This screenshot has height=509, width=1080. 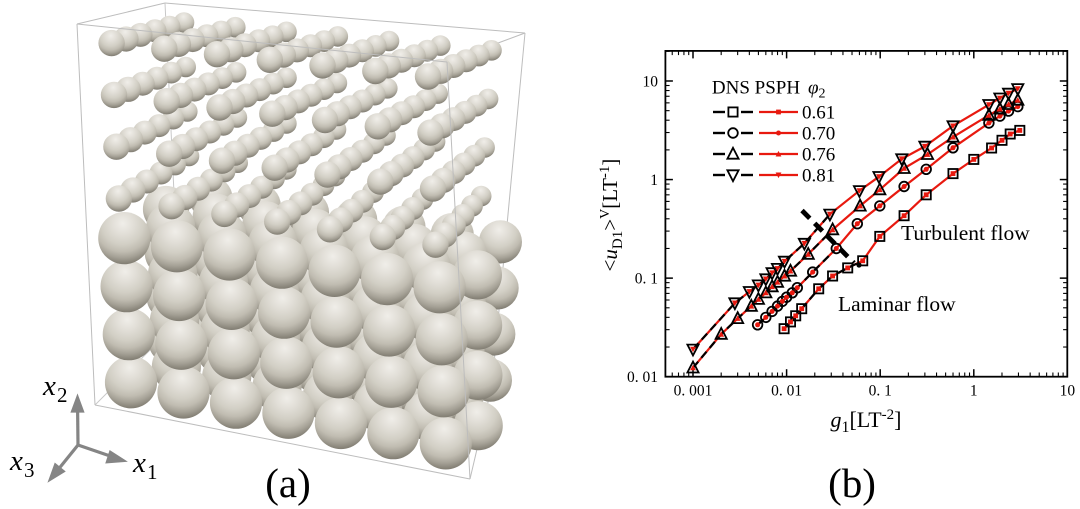 I want to click on svg-text: 0.76, so click(x=818, y=155).